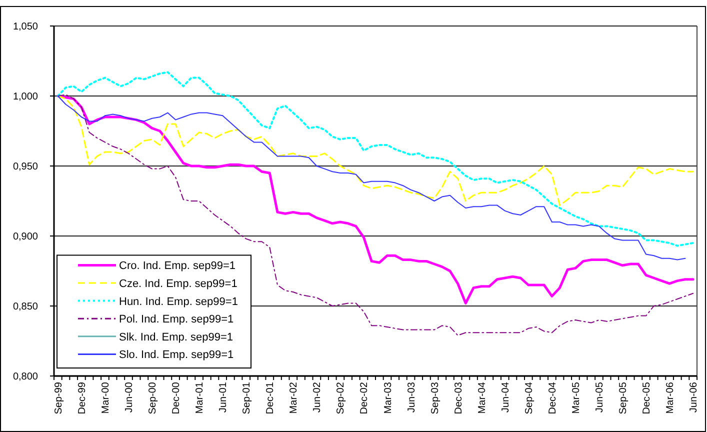  Describe the element at coordinates (647, 398) in the screenshot. I see `x-tick-label: Dec-05` at that location.